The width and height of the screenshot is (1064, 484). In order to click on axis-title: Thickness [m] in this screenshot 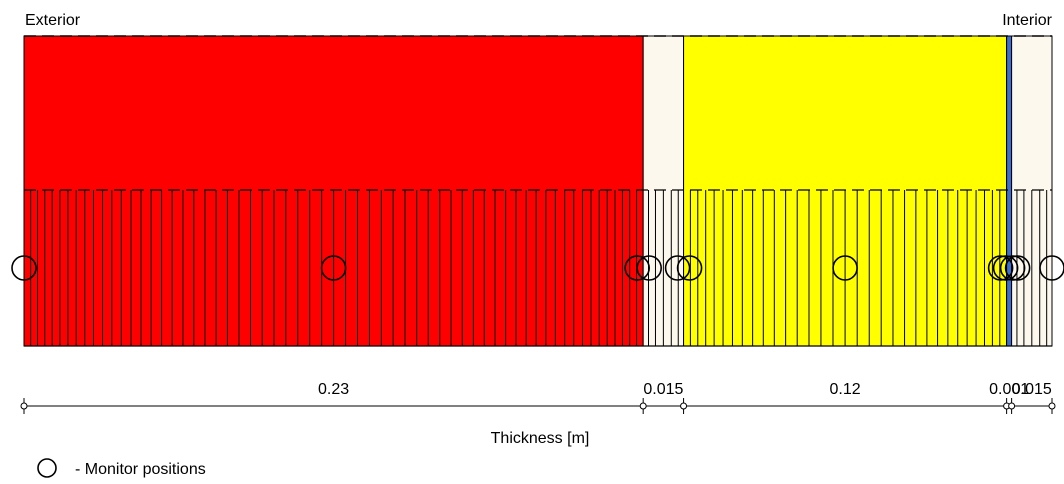, I will do `click(540, 438)`.